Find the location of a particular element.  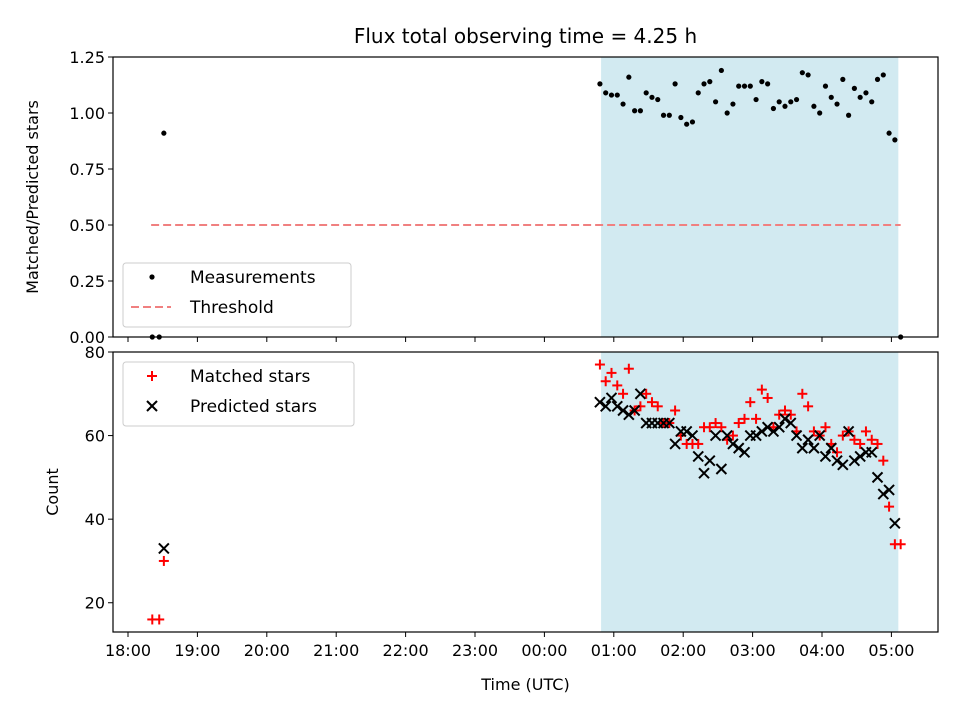

legend-label: Matched stars is located at coordinates (250, 377).